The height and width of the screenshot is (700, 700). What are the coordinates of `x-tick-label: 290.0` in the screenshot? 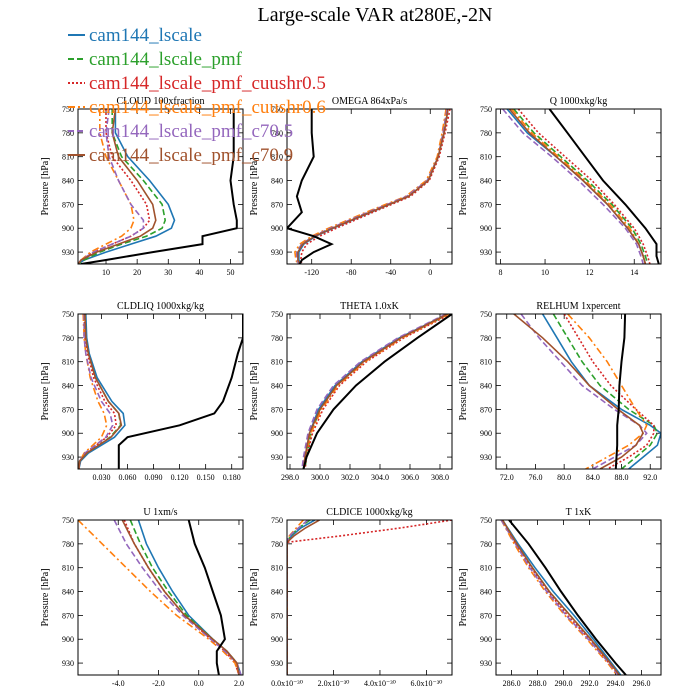 It's located at (564, 683).